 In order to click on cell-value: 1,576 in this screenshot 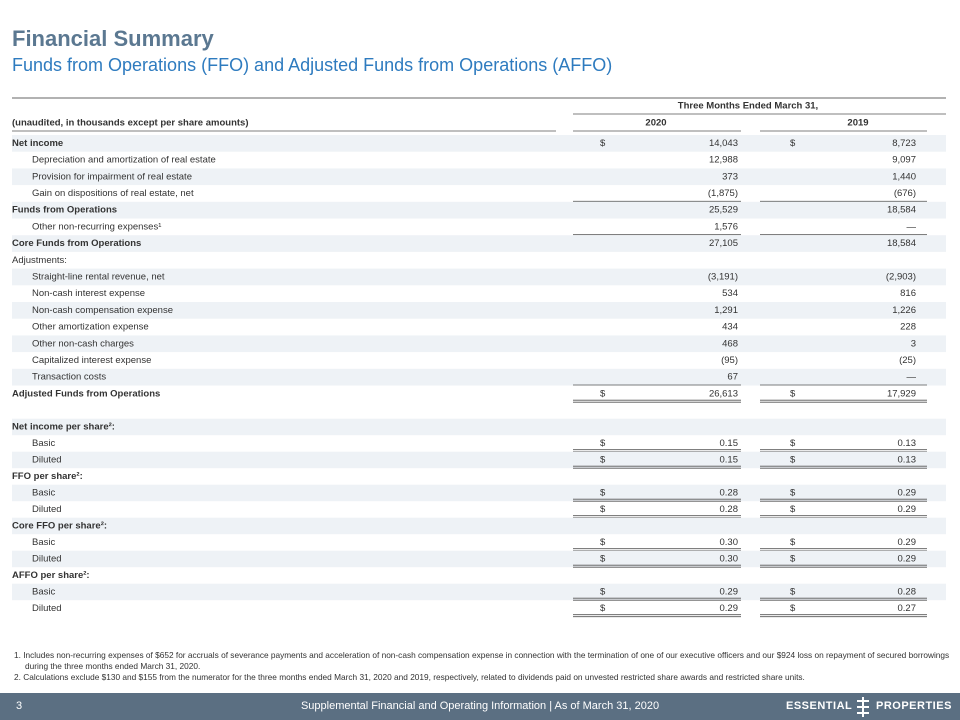, I will do `click(726, 226)`.